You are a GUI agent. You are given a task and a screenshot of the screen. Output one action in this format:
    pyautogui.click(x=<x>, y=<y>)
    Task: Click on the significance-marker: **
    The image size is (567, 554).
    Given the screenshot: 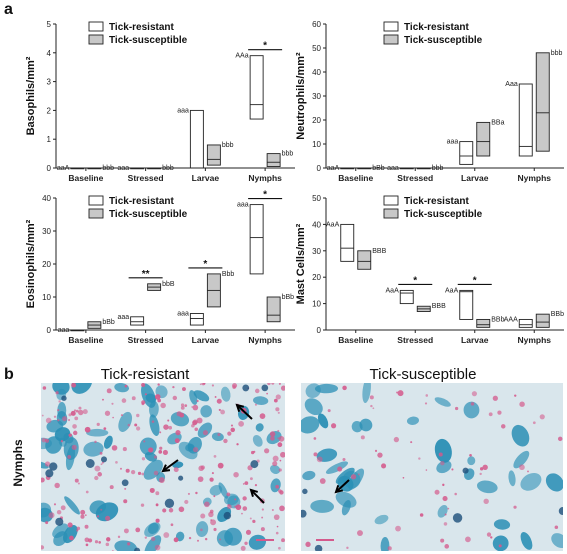 What is the action you would take?
    pyautogui.click(x=146, y=274)
    